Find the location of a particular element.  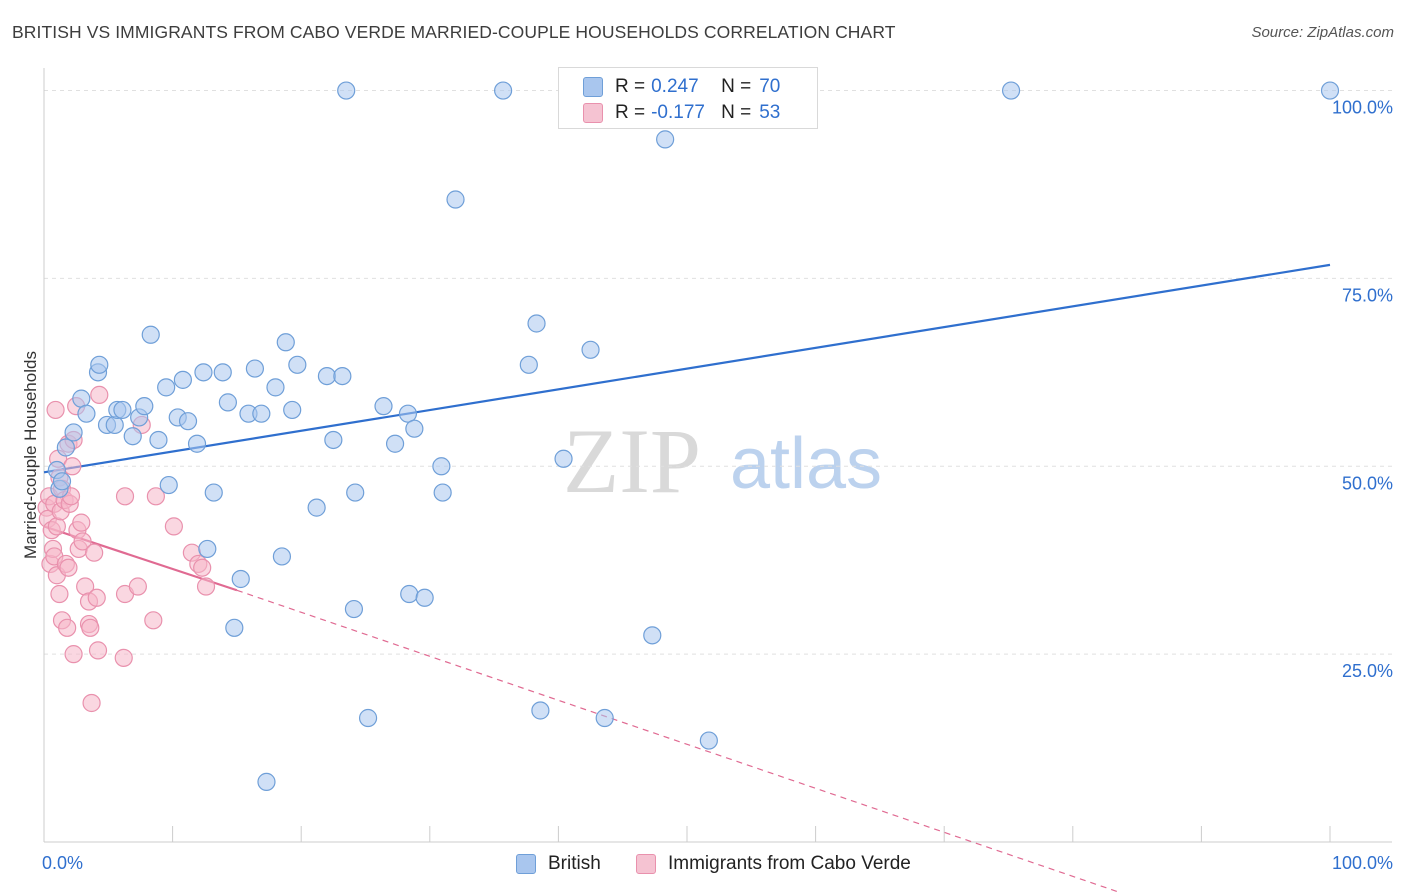

legend-cabo-swatch is located at coordinates (646, 864).